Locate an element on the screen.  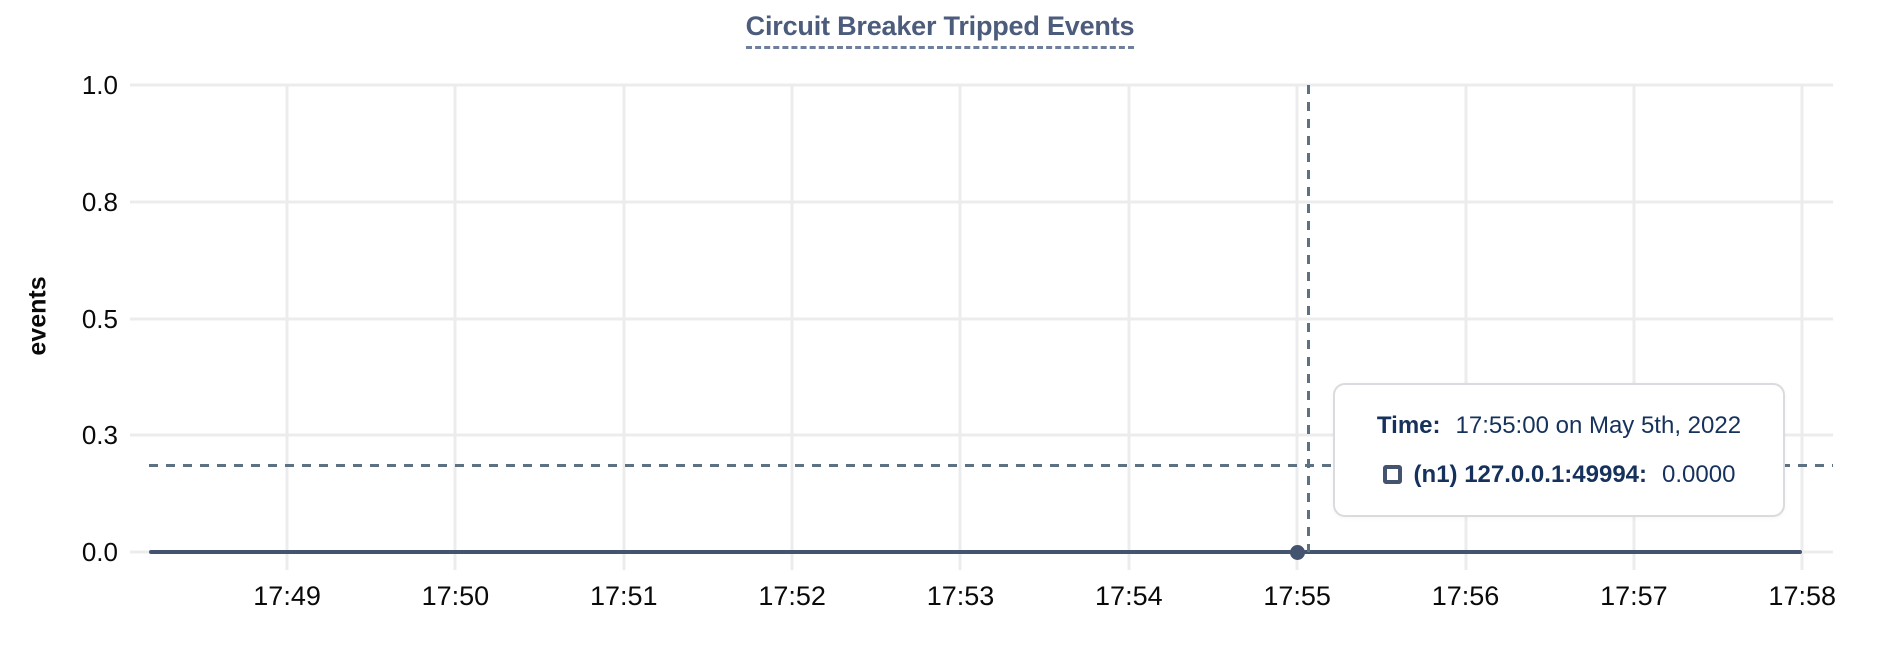
chart-title-row: Circuit Breaker Tripped Events is located at coordinates (940, 30).